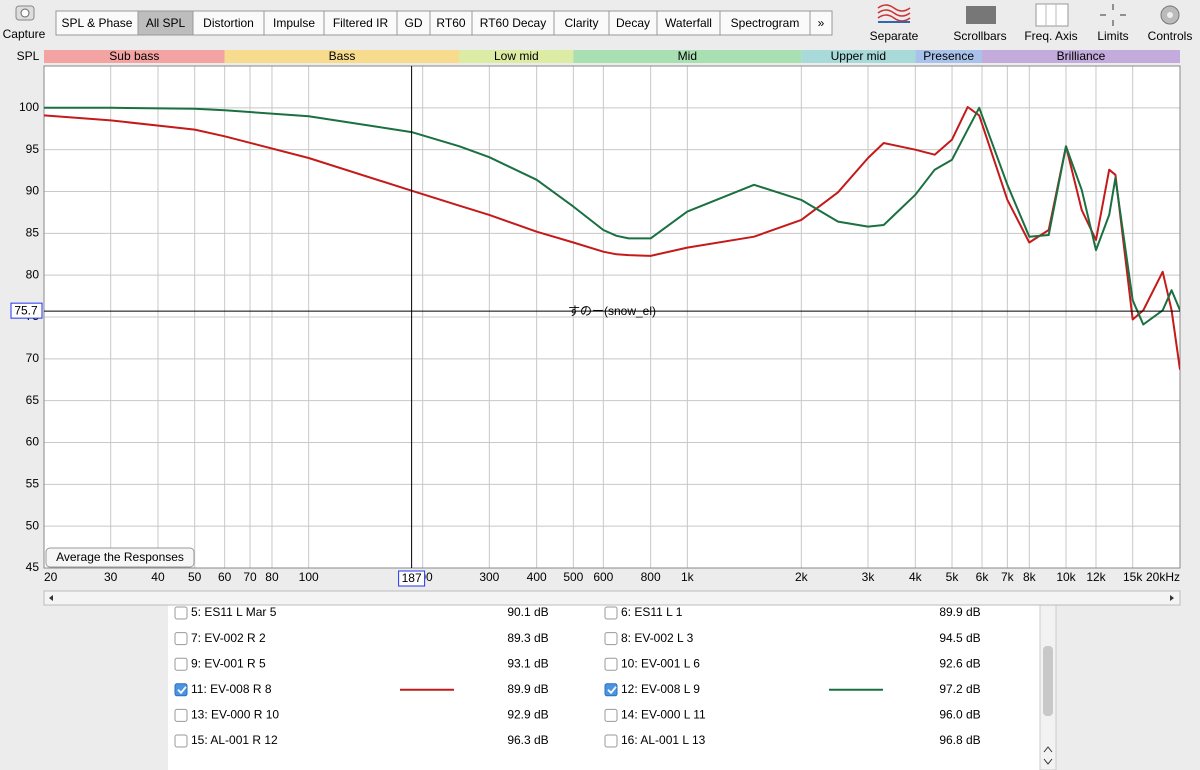 The height and width of the screenshot is (770, 1200). What do you see at coordinates (33, 400) in the screenshot?
I see `y-tick-label: 65` at bounding box center [33, 400].